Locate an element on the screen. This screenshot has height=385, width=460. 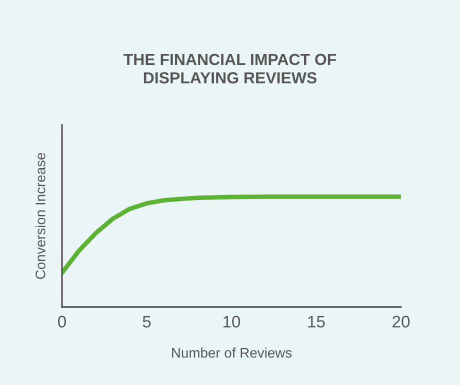
x-tick-label: 5 is located at coordinates (146, 322).